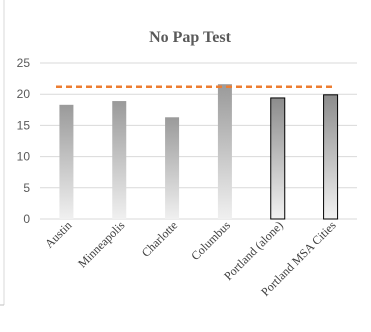  Describe the element at coordinates (26, 219) in the screenshot. I see `y-tick-label: 0` at that location.